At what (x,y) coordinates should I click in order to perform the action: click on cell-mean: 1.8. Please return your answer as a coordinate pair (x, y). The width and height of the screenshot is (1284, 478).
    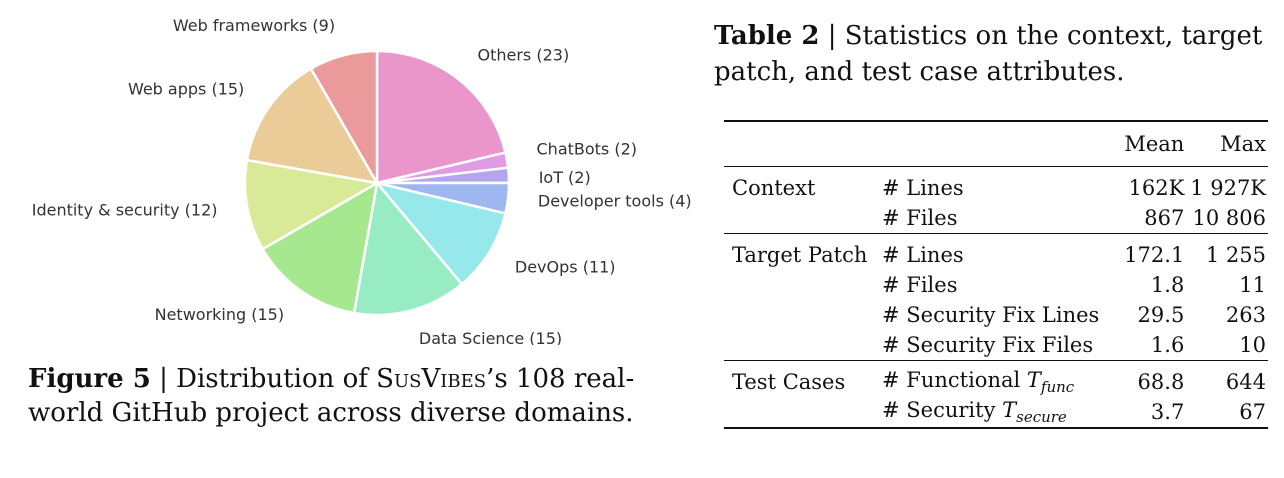
    Looking at the image, I should click on (1167, 285).